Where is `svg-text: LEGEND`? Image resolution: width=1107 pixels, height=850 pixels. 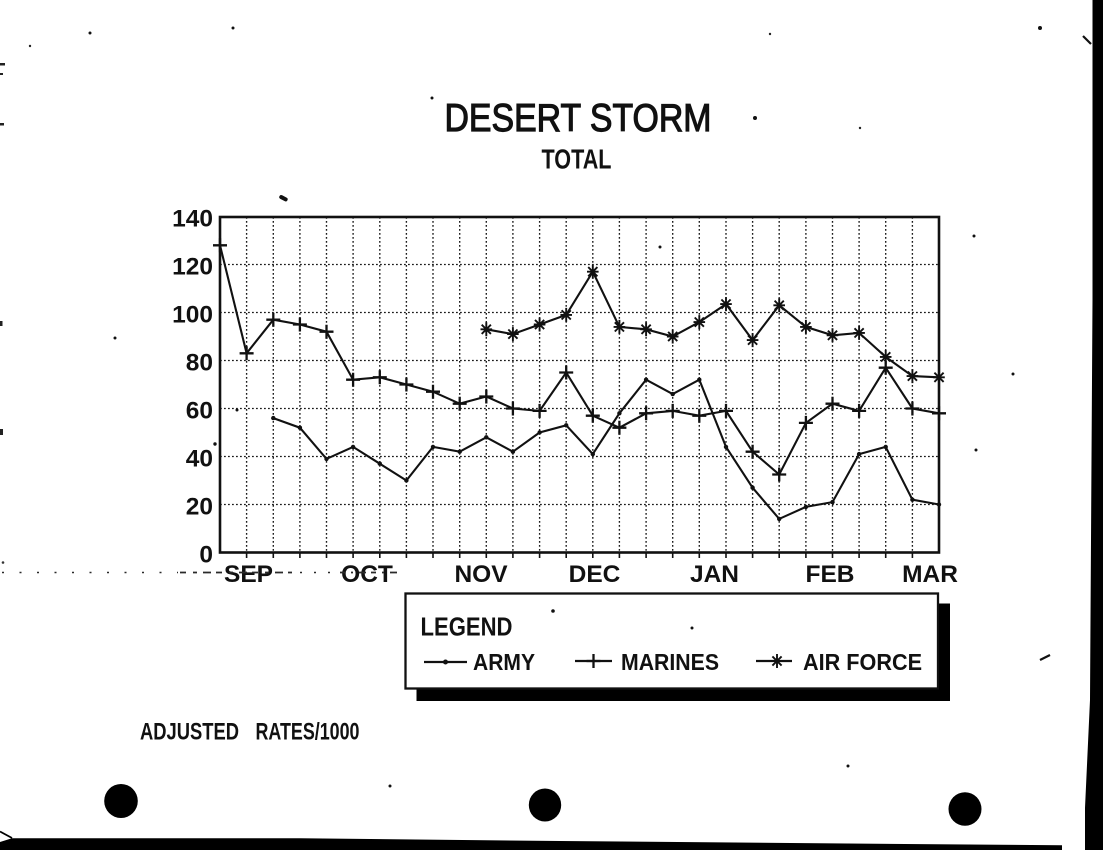
svg-text: LEGEND is located at coordinates (467, 628).